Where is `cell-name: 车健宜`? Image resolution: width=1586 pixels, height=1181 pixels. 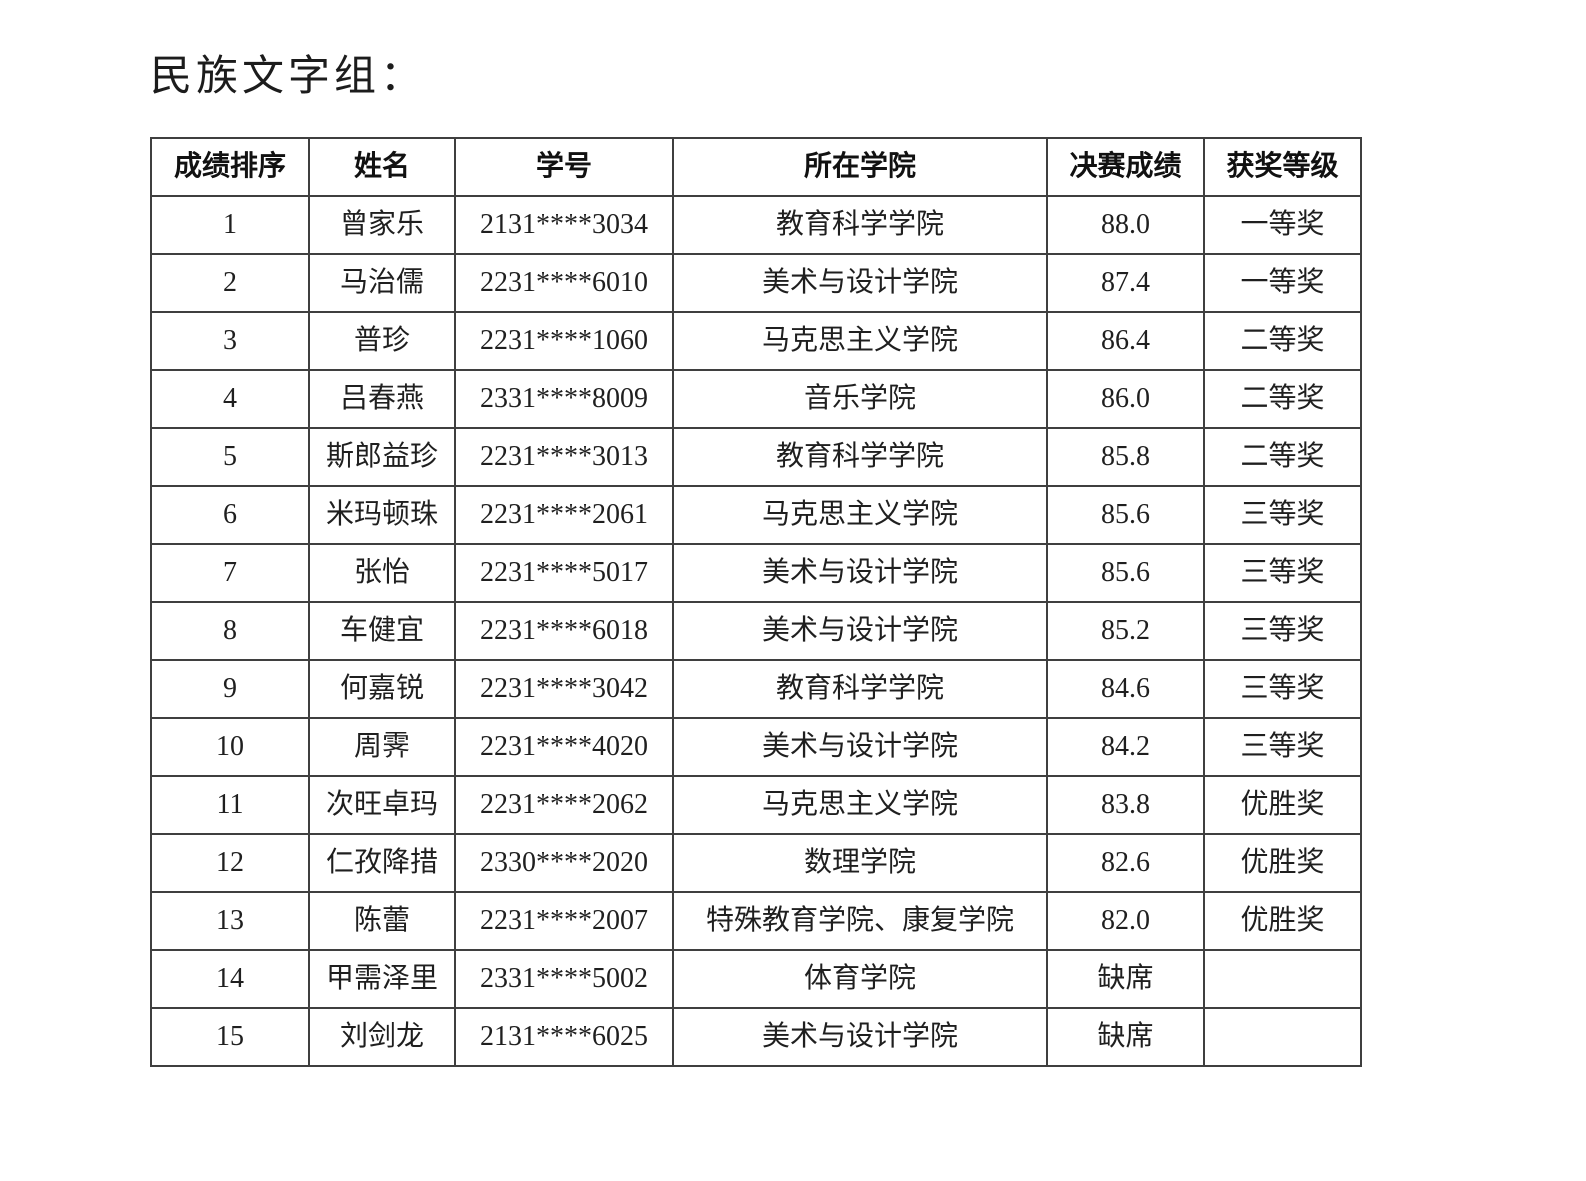 cell-name: 车健宜 is located at coordinates (382, 631).